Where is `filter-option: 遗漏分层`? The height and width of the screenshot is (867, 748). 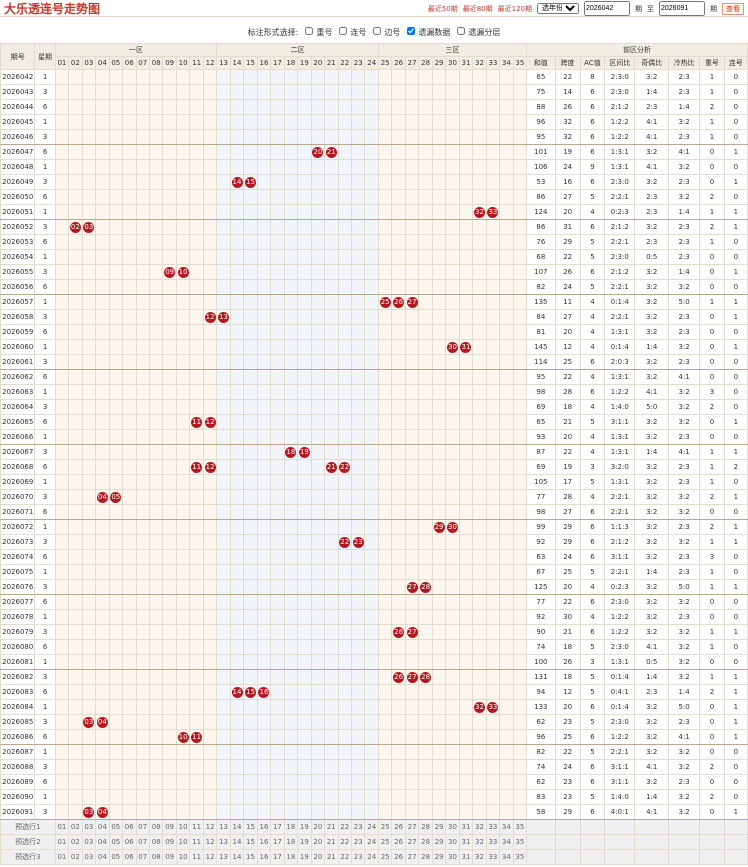
filter-option: 遗漏分层 is located at coordinates (478, 32).